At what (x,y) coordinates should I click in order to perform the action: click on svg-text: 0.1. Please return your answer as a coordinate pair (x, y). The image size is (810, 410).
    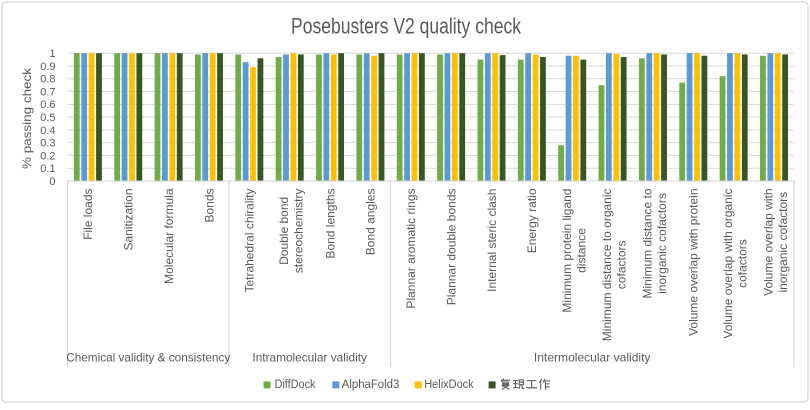
    Looking at the image, I should click on (47, 169).